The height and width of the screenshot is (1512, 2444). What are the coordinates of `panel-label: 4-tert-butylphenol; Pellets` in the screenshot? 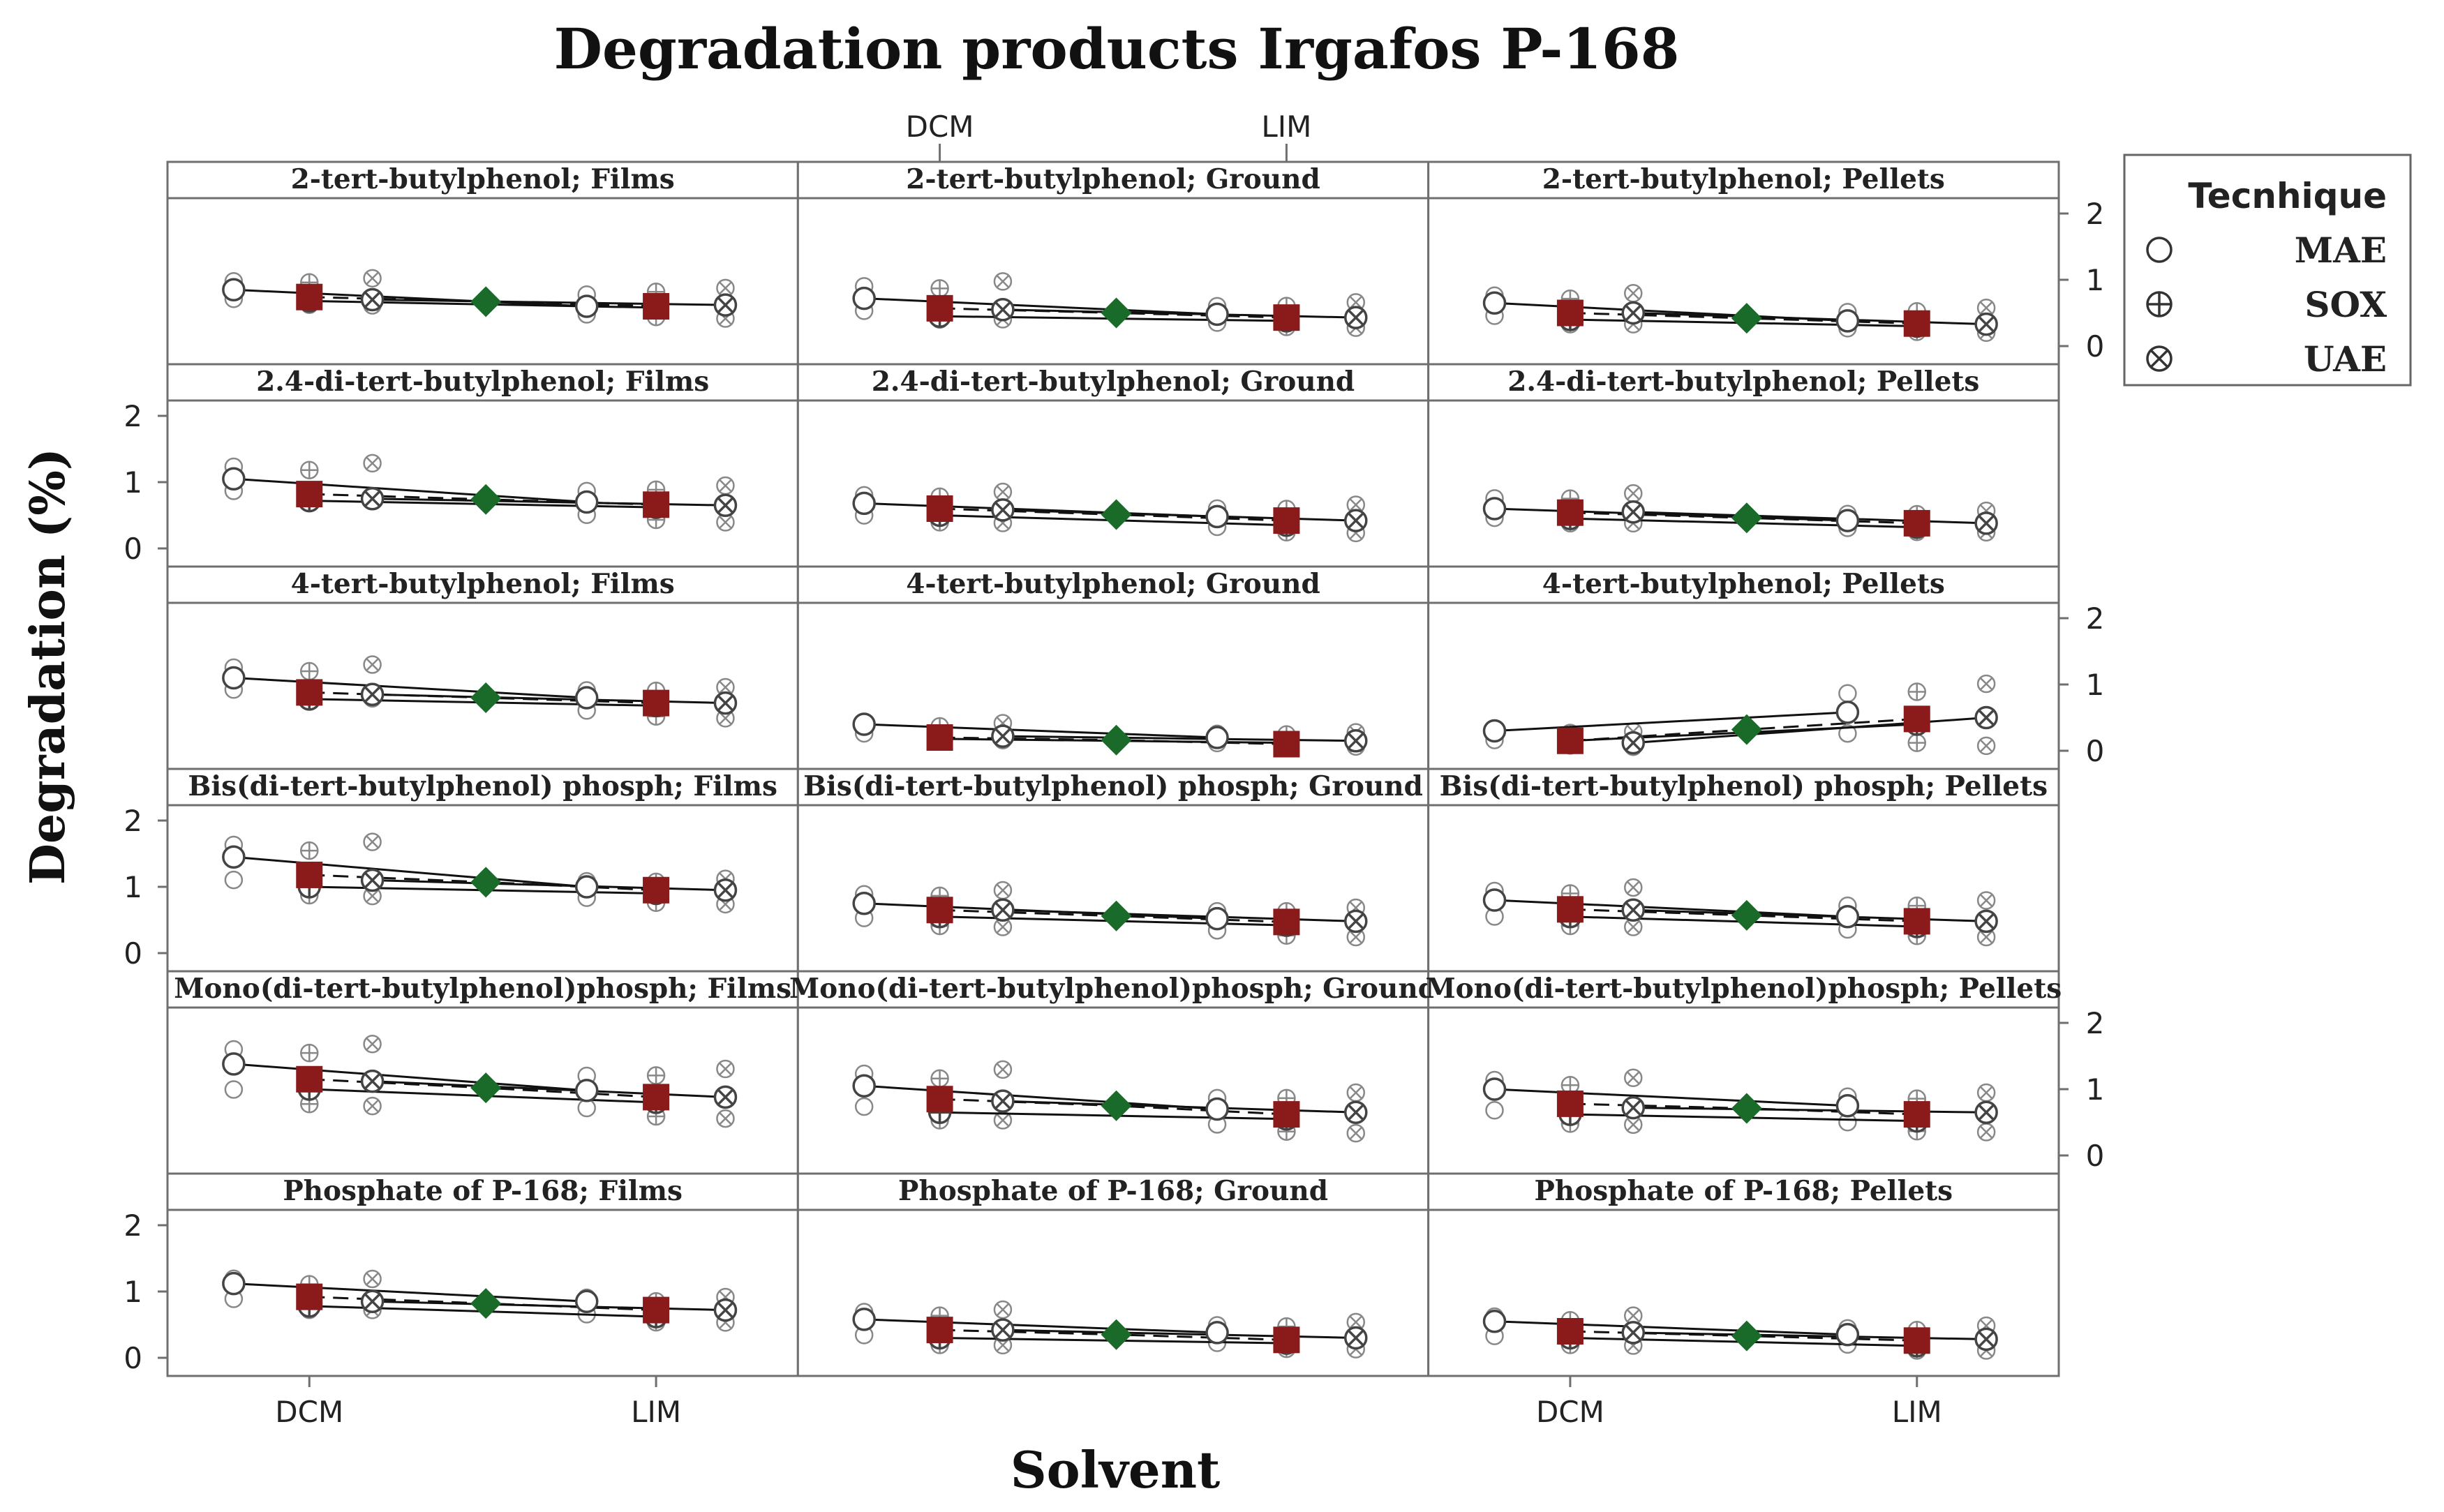 It's located at (1743, 584).